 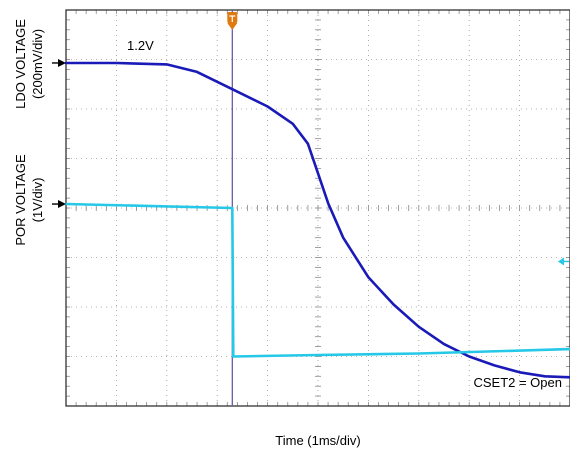 What do you see at coordinates (37, 64) in the screenshot?
I see `ldo-scale-label: (200mV/div)` at bounding box center [37, 64].